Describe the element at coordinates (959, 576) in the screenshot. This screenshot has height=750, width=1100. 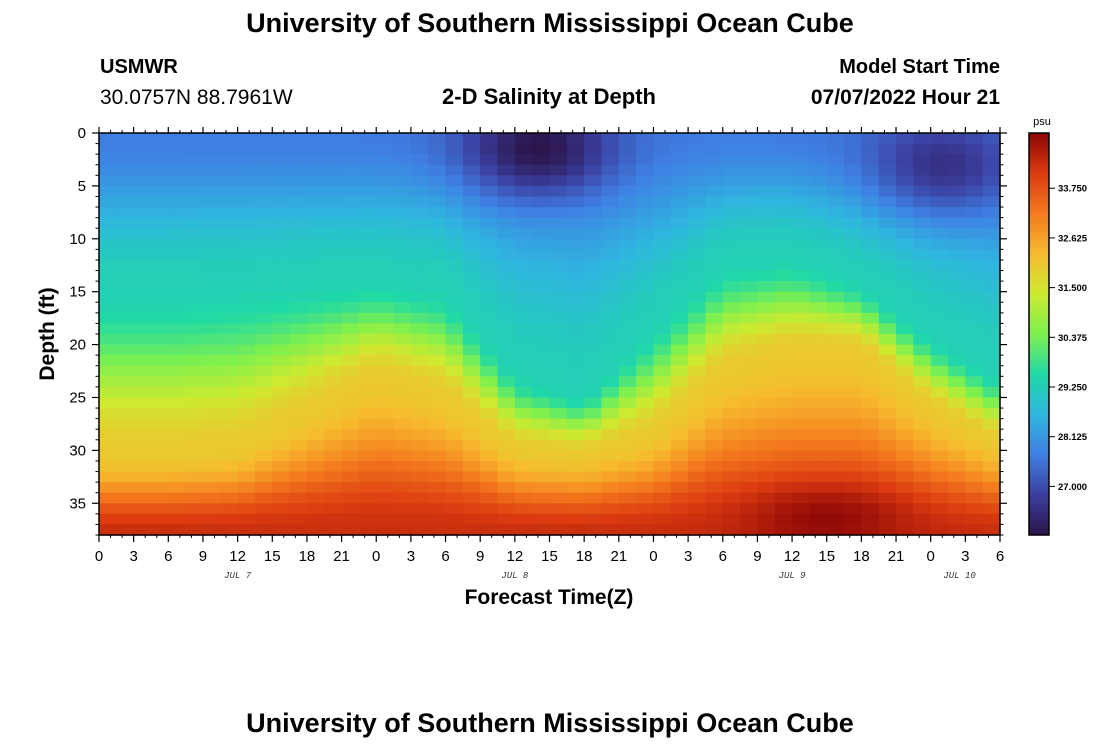
I see `date-label: JUL 10` at that location.